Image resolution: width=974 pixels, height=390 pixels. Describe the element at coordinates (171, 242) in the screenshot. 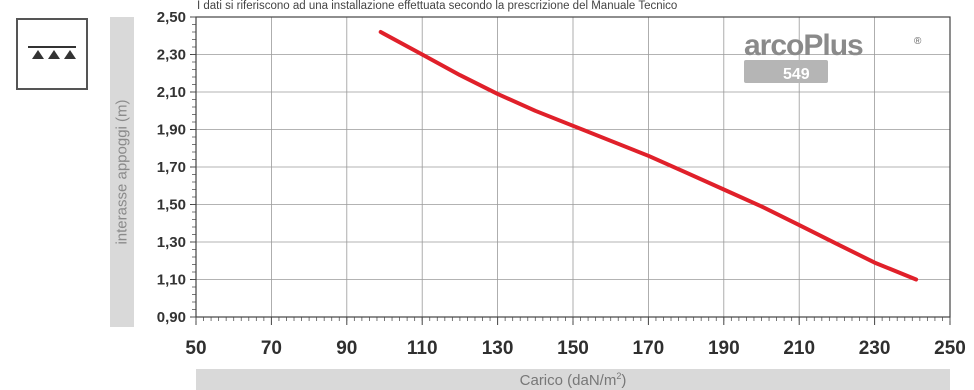

I see `y-tick-label: 1,30` at that location.